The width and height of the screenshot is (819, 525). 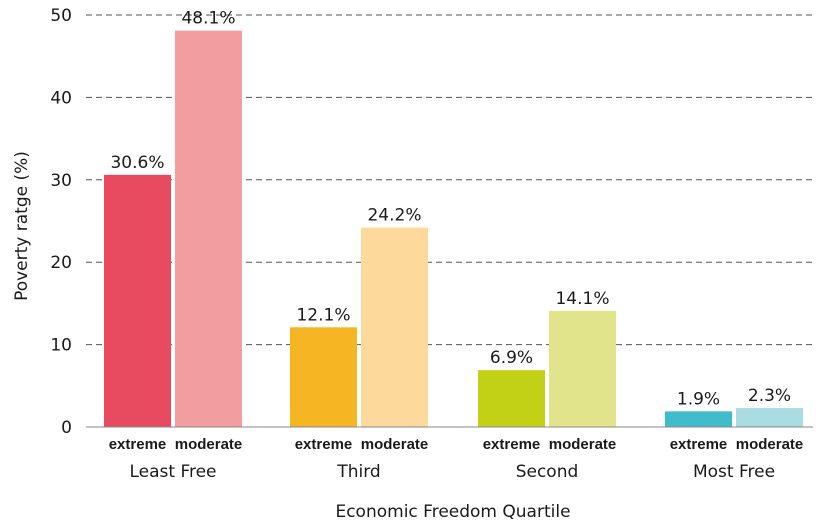 What do you see at coordinates (137, 163) in the screenshot?
I see `bar-value-label: 30.6%` at bounding box center [137, 163].